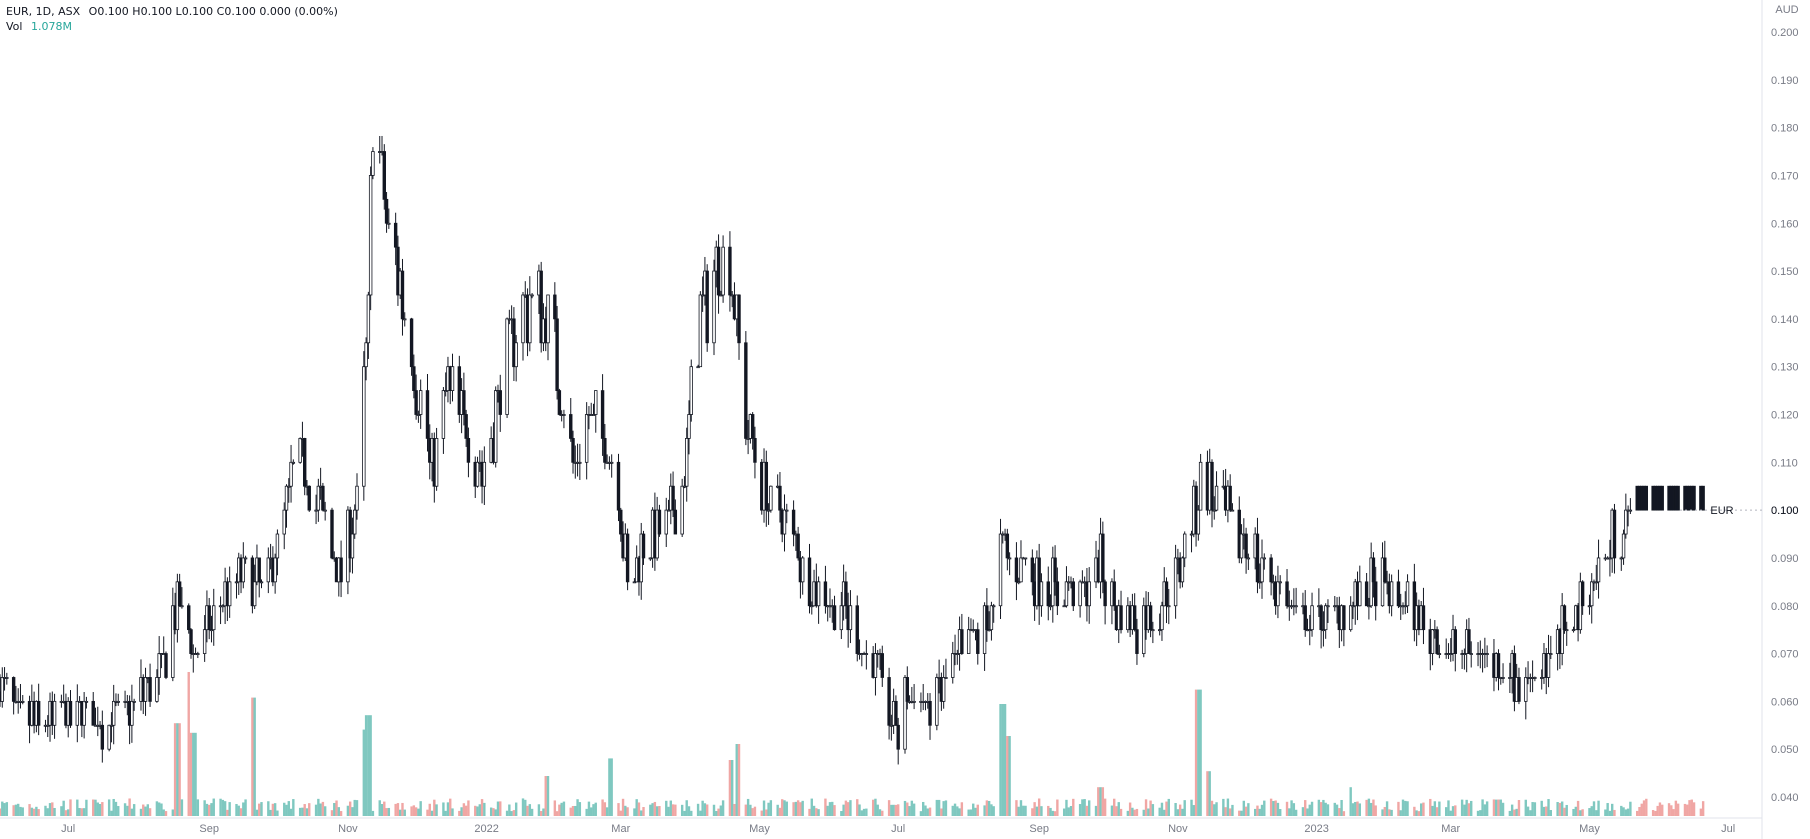 The width and height of the screenshot is (1810, 839). What do you see at coordinates (1785, 129) in the screenshot?
I see `y-tick-label: 0.180` at bounding box center [1785, 129].